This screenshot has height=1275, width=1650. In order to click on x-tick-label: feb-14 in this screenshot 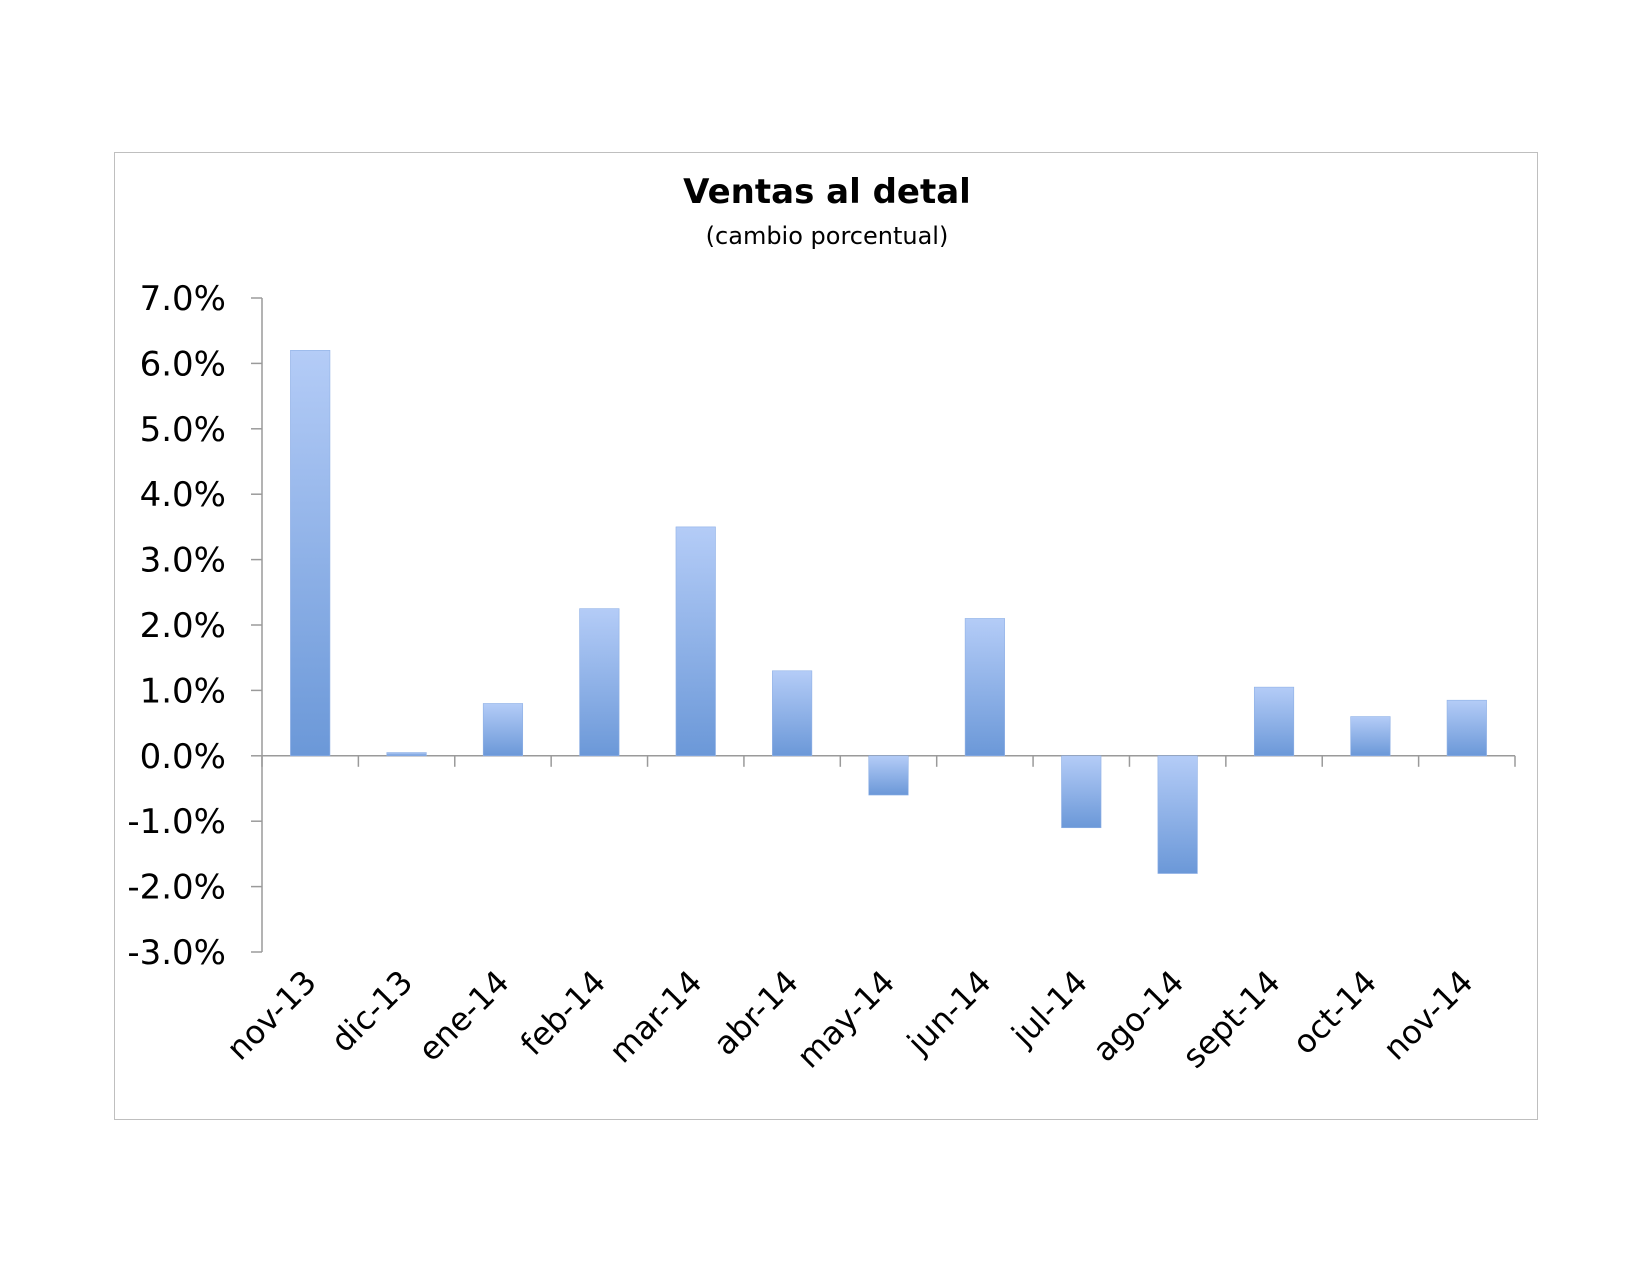, I will do `click(563, 1013)`.